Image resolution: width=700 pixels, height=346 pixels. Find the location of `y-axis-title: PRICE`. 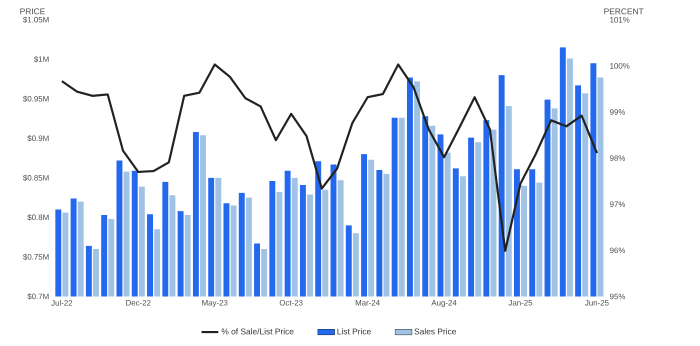

y-axis-title: PRICE is located at coordinates (32, 11).